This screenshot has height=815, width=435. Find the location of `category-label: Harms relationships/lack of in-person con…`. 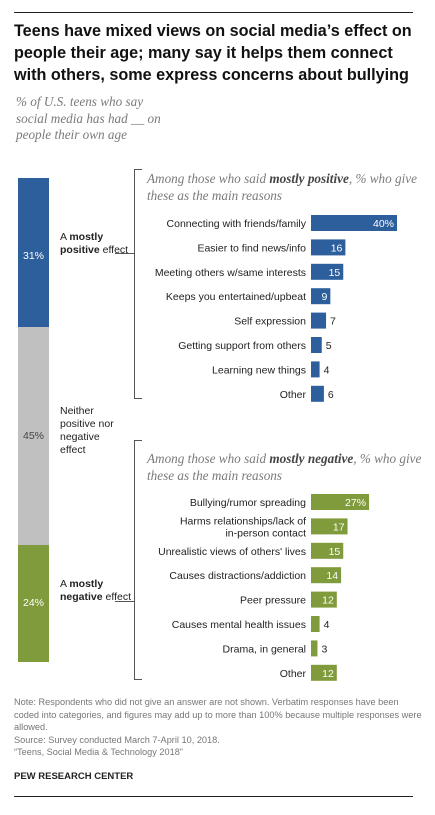

category-label: Harms relationships/lack of in-person con… is located at coordinates (243, 527).